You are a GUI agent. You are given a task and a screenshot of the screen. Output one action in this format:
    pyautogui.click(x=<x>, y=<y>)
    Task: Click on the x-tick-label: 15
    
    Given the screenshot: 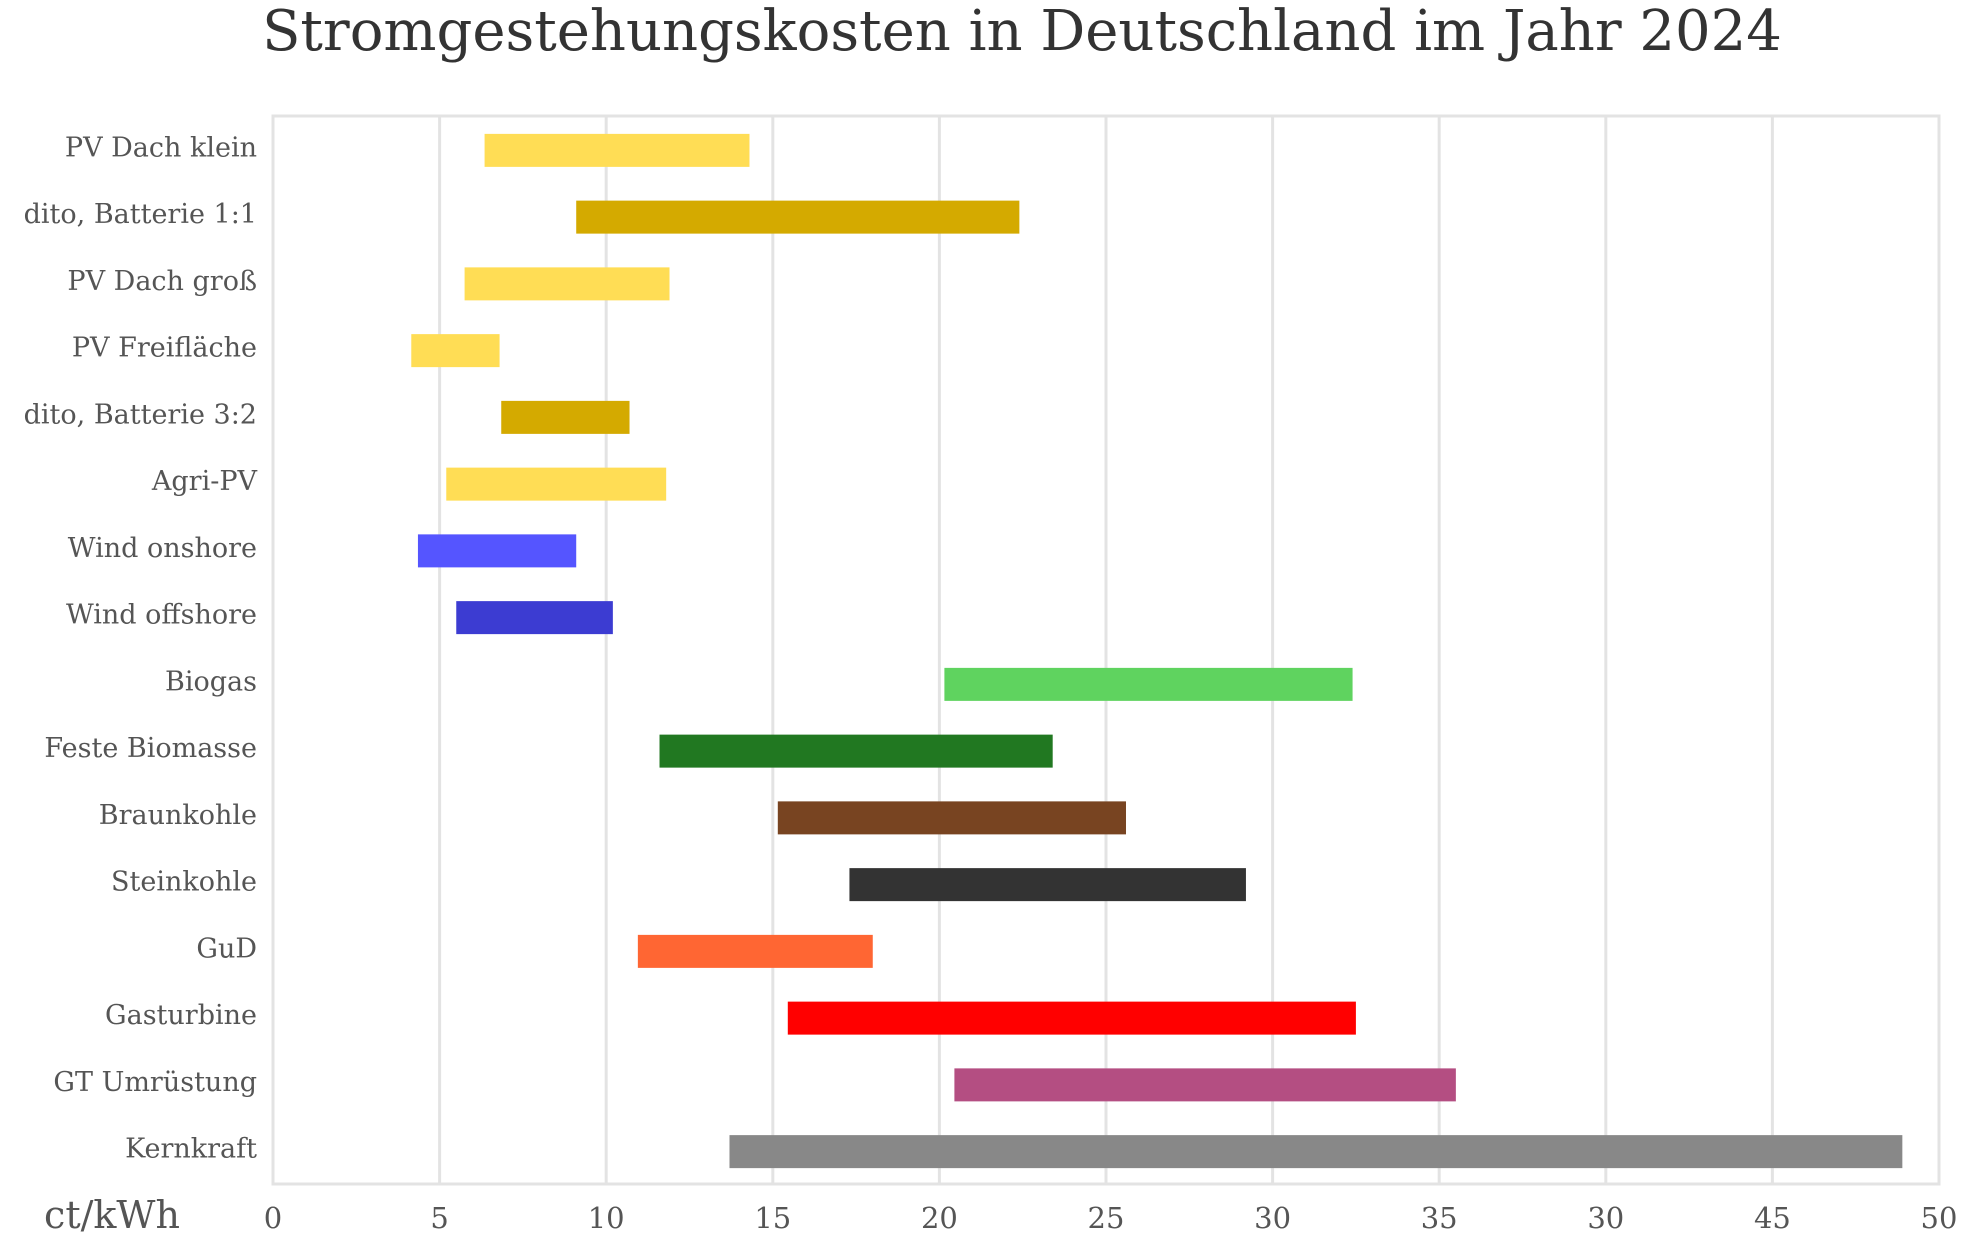 What is the action you would take?
    pyautogui.click(x=772, y=1218)
    